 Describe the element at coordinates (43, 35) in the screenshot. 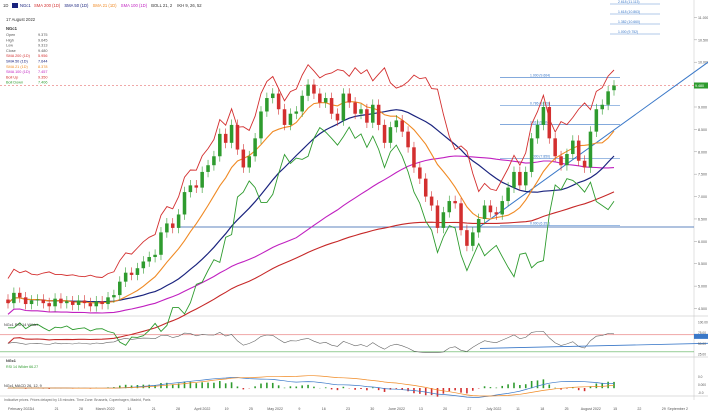

I see `info-row-value: 9.375` at that location.